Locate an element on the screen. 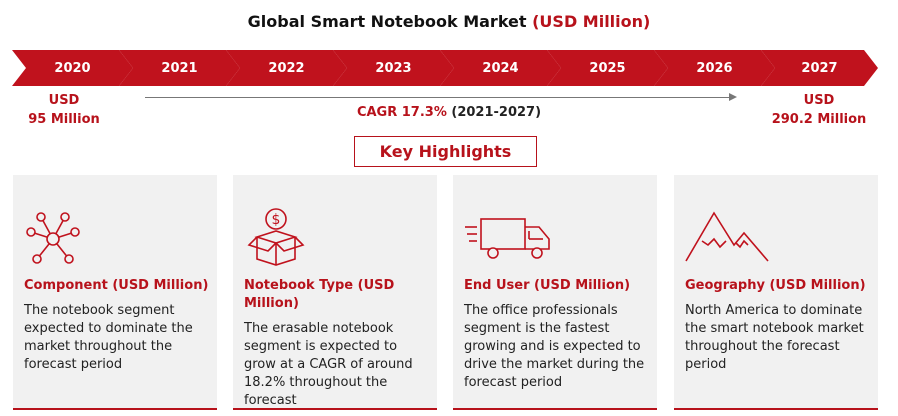  timeline-year-2025: 2025 is located at coordinates (607, 68).